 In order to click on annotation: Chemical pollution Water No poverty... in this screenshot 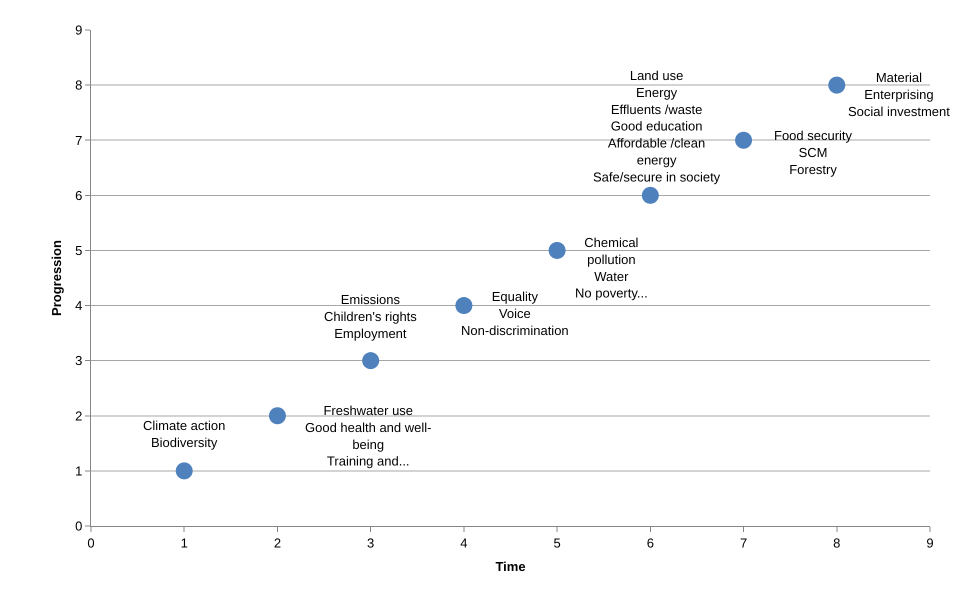, I will do `click(611, 268)`.